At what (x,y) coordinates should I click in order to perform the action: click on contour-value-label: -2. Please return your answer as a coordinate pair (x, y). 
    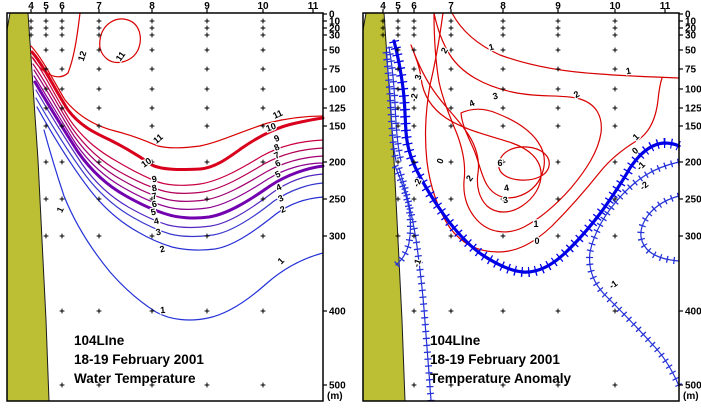
    Looking at the image, I should click on (413, 98).